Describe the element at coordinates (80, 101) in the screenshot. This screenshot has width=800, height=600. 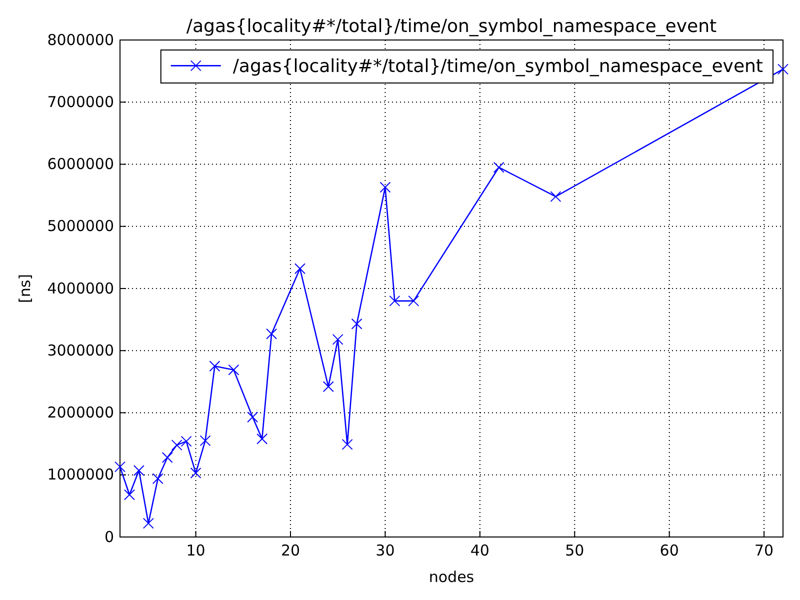
I see `y-tick-label: 7000000` at that location.